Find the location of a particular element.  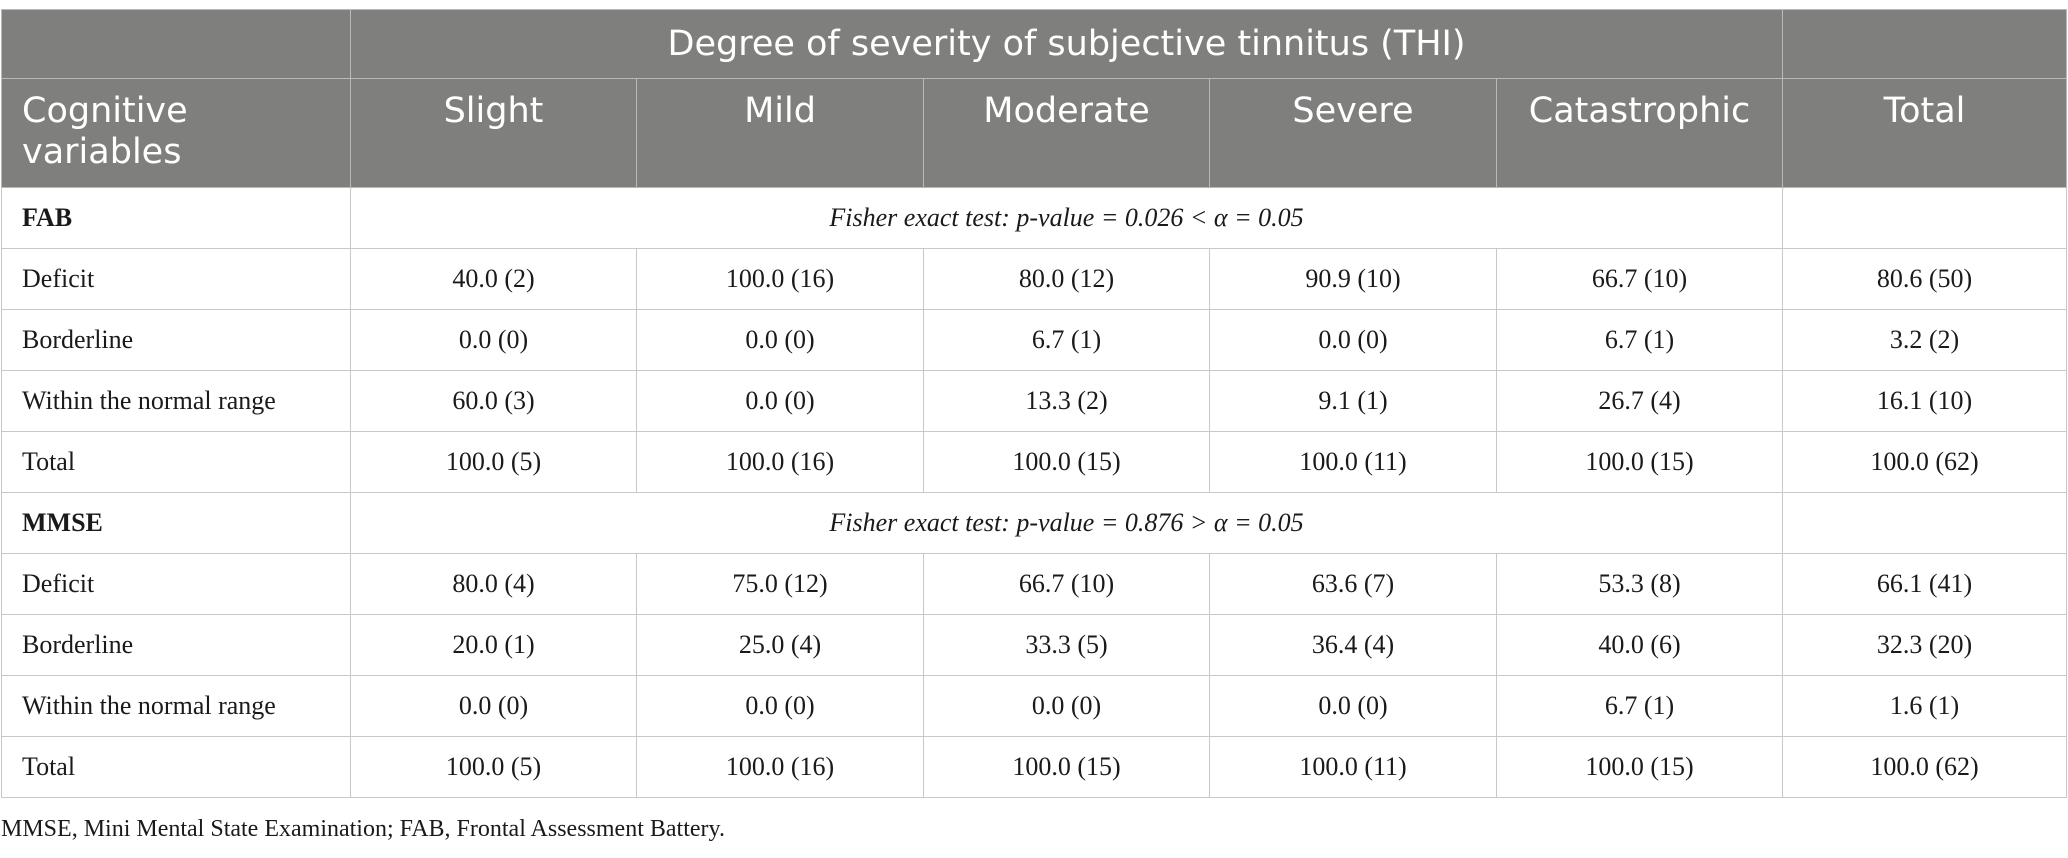

cell: 80.0 (4) is located at coordinates (493, 584).